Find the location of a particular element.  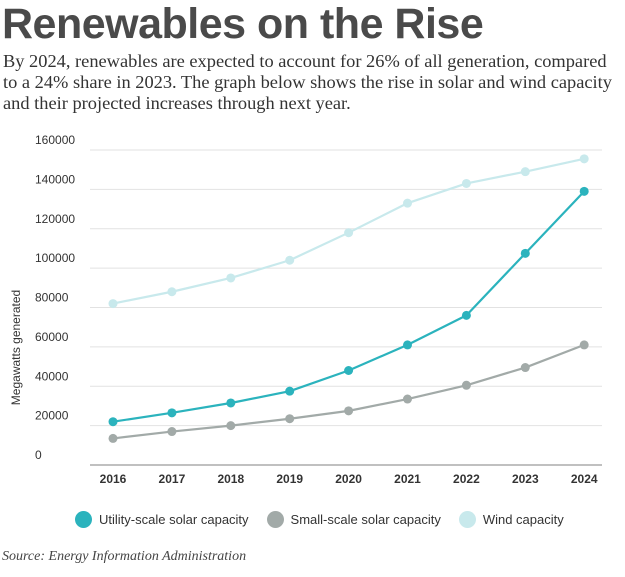

x-tick-label: 2020 is located at coordinates (348, 479).